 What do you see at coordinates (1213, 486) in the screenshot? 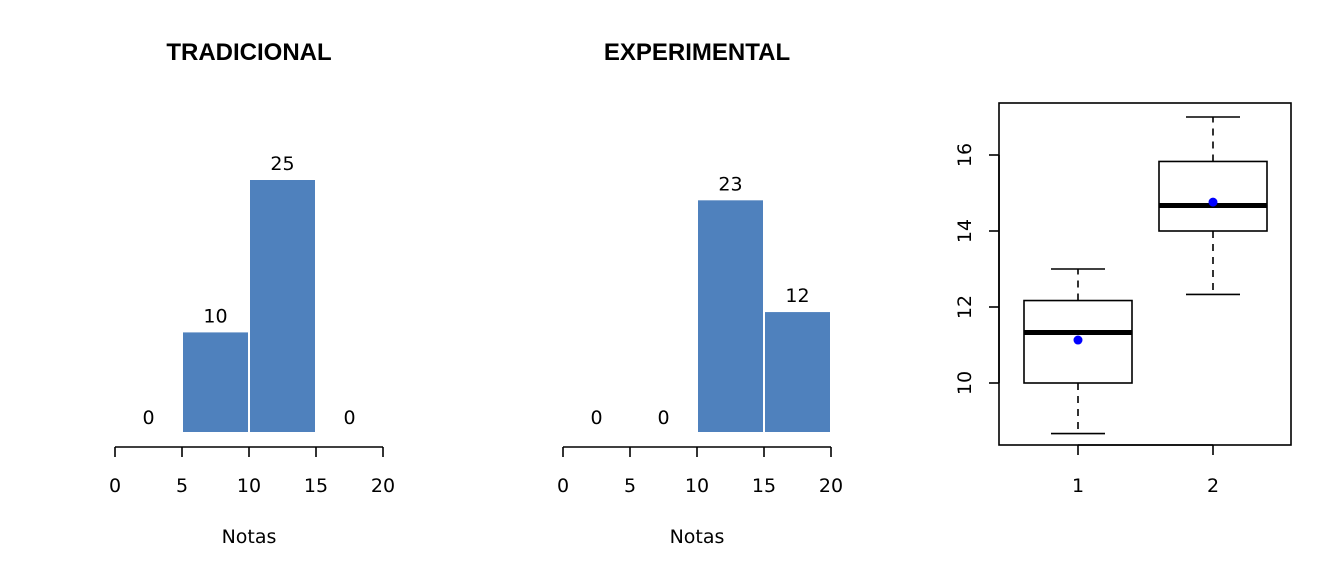
I see `x-tick-label: 2` at bounding box center [1213, 486].